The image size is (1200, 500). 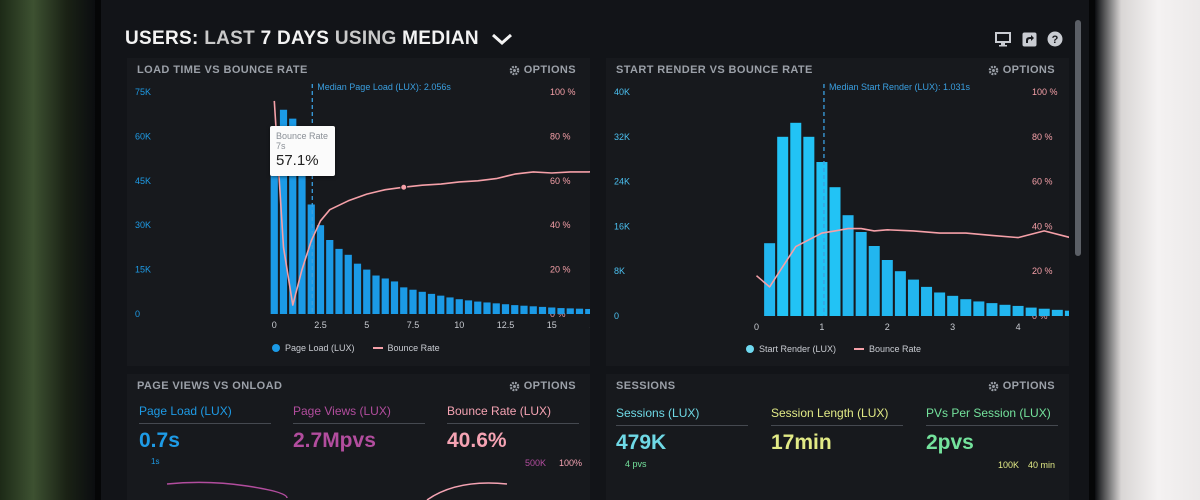 I want to click on x-tick-label: 2, so click(x=887, y=327).